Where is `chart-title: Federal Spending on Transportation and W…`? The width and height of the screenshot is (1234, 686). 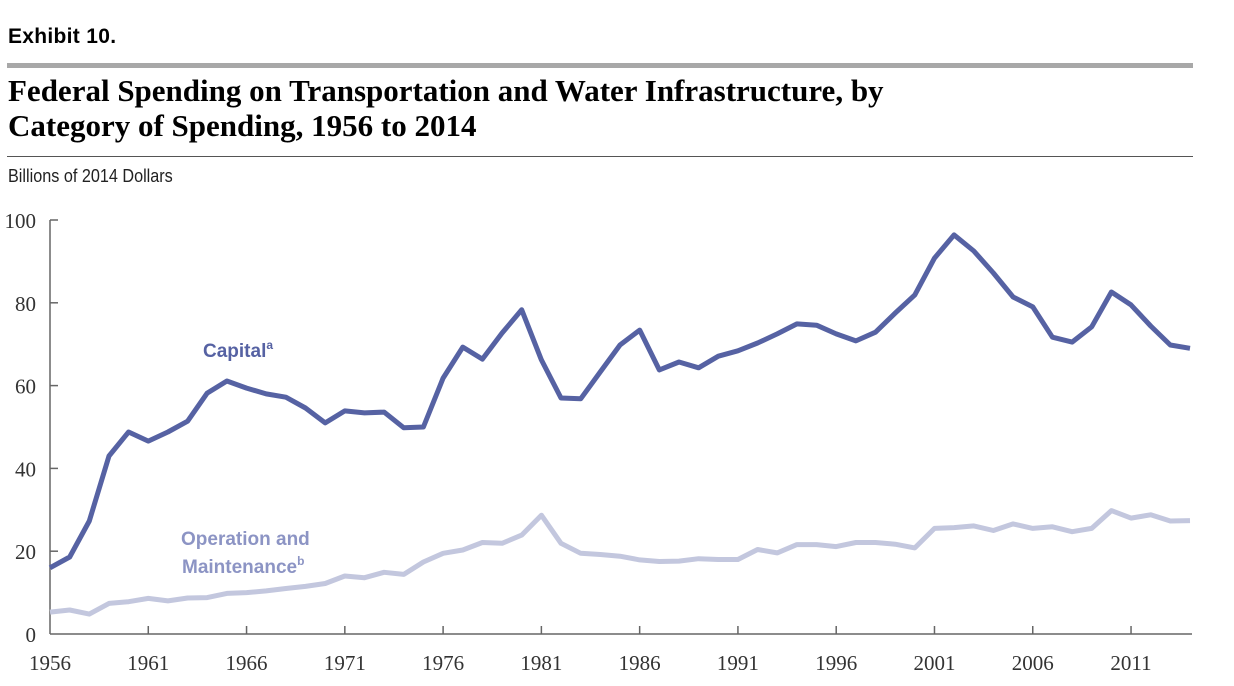
chart-title: Federal Spending on Transportation and W… is located at coordinates (558, 108).